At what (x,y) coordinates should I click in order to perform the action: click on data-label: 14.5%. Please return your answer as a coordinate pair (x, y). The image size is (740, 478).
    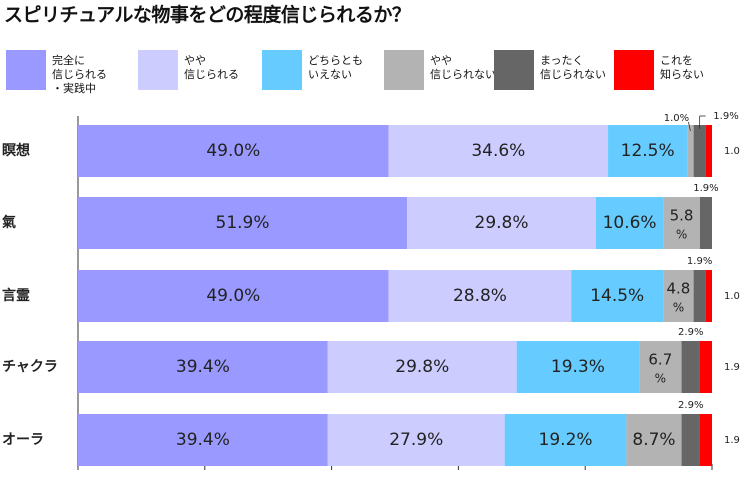
    Looking at the image, I should click on (617, 296).